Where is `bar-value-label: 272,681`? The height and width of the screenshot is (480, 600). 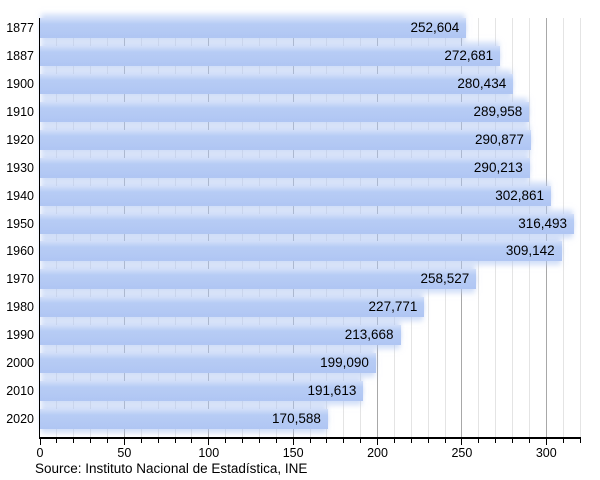
bar-value-label: 272,681 is located at coordinates (469, 55).